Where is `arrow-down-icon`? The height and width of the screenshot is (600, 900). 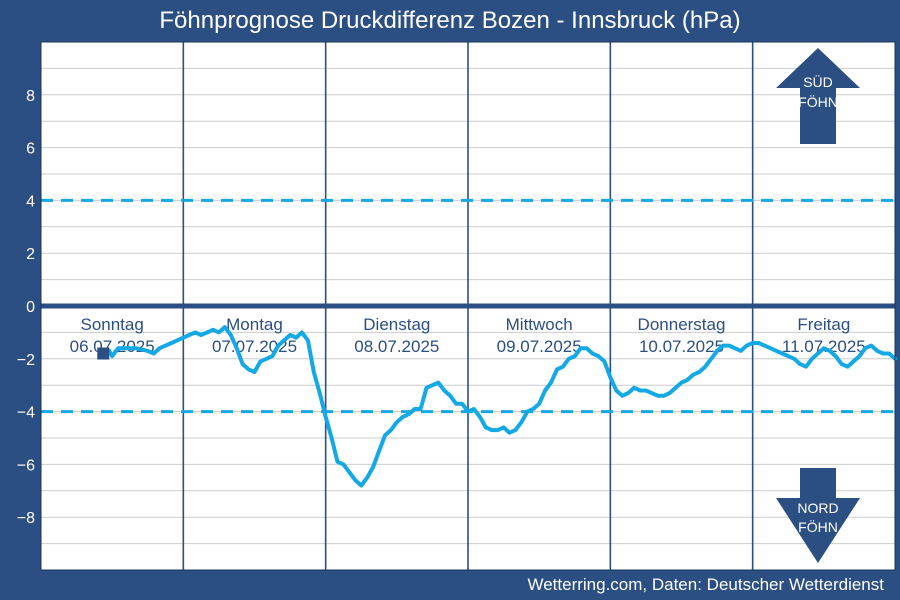 arrow-down-icon is located at coordinates (818, 515).